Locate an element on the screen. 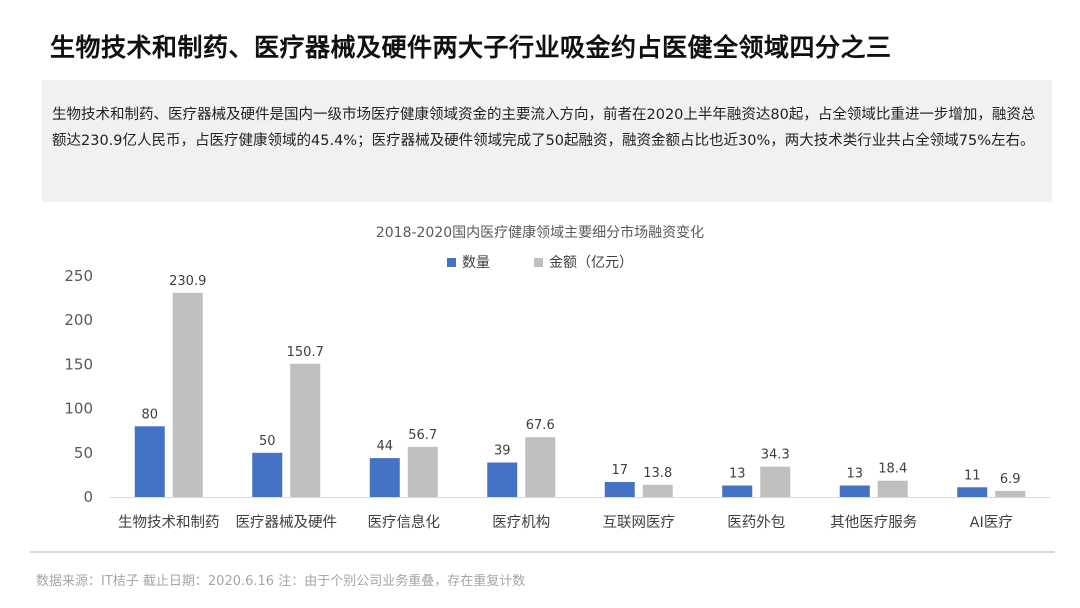 The image size is (1080, 608). x-tick-label: 医疗器械及硬件 is located at coordinates (287, 522).